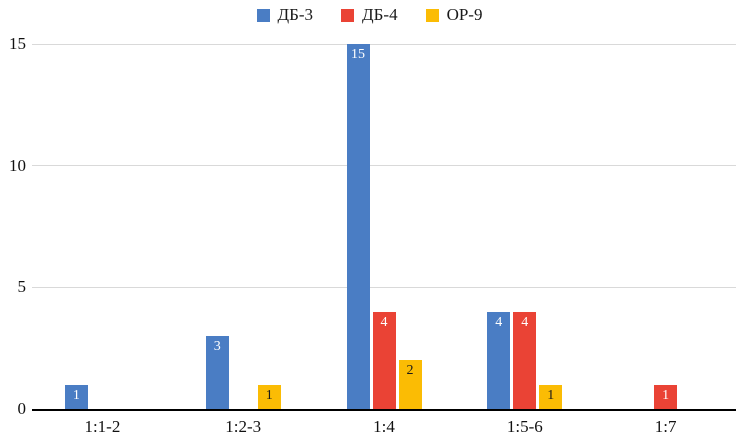 The image size is (739, 443). What do you see at coordinates (410, 384) in the screenshot?
I see `bar-ОР-9-1:4: 2` at bounding box center [410, 384].